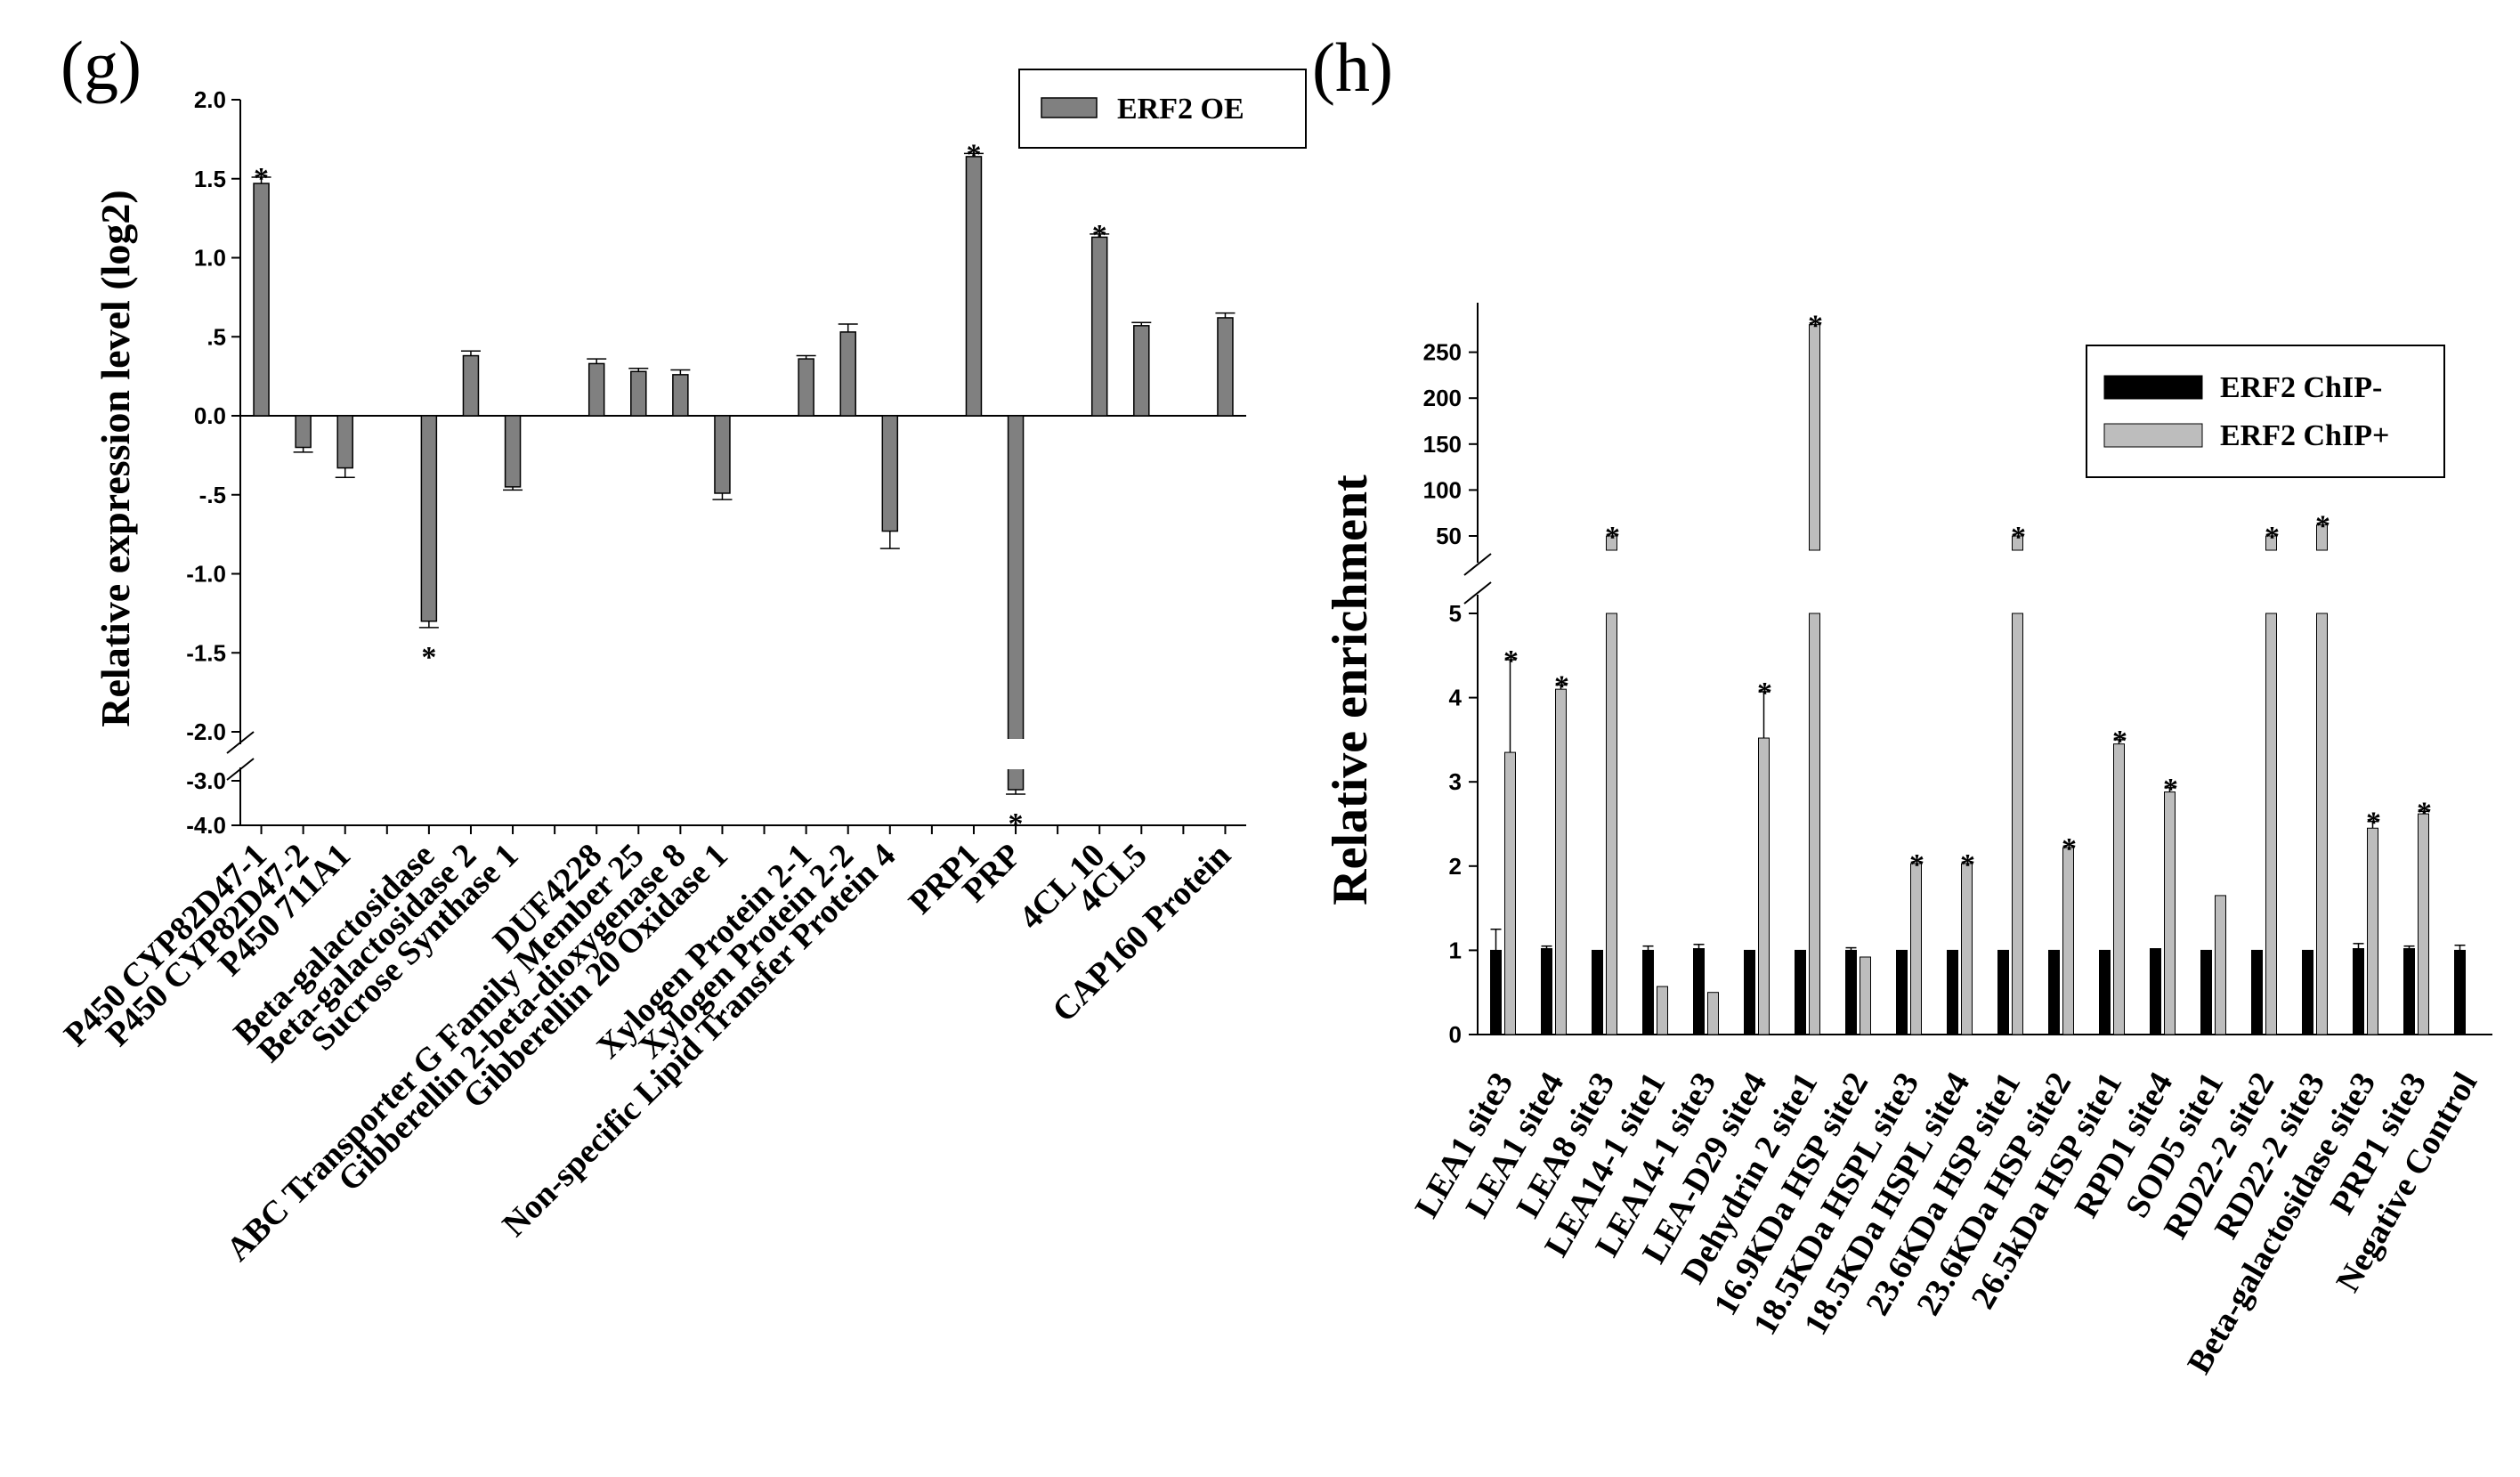  What do you see at coordinates (2322, 824) in the screenshot?
I see `bar-chip-pos-rd22-2-site3-lower` at bounding box center [2322, 824].